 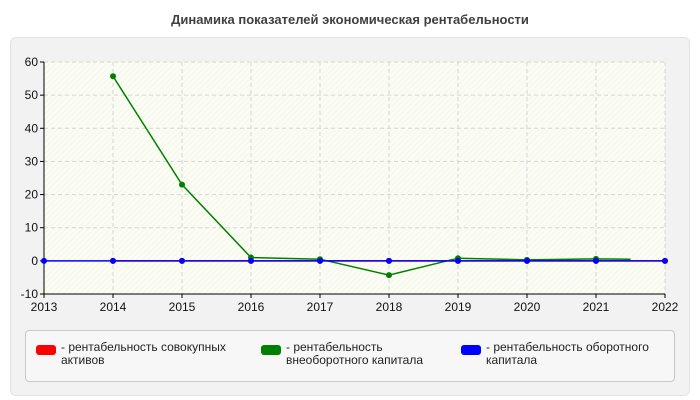 I want to click on y-tick-label: 0, so click(x=34, y=261).